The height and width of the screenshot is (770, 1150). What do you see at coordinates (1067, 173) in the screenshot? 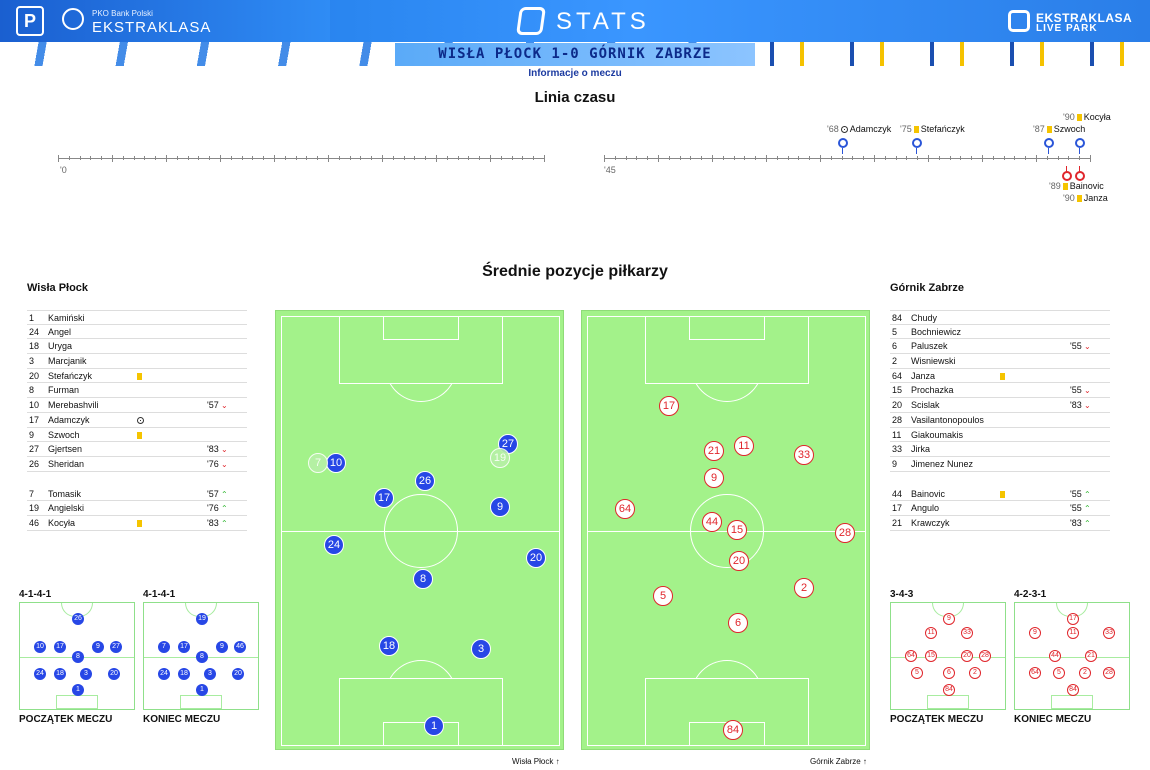
I see `away-event-marker-icon` at bounding box center [1067, 173].